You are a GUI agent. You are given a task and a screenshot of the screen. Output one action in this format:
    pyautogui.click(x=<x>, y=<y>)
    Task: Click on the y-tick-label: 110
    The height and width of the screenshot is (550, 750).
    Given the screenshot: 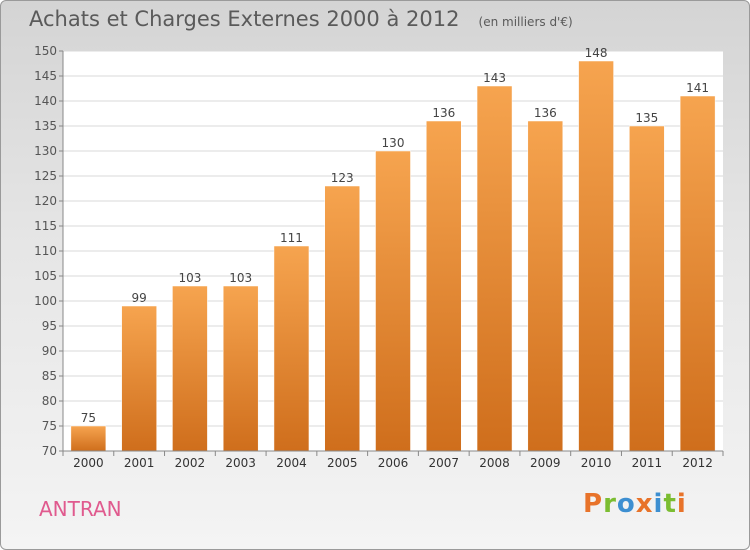 What is the action you would take?
    pyautogui.click(x=45, y=251)
    